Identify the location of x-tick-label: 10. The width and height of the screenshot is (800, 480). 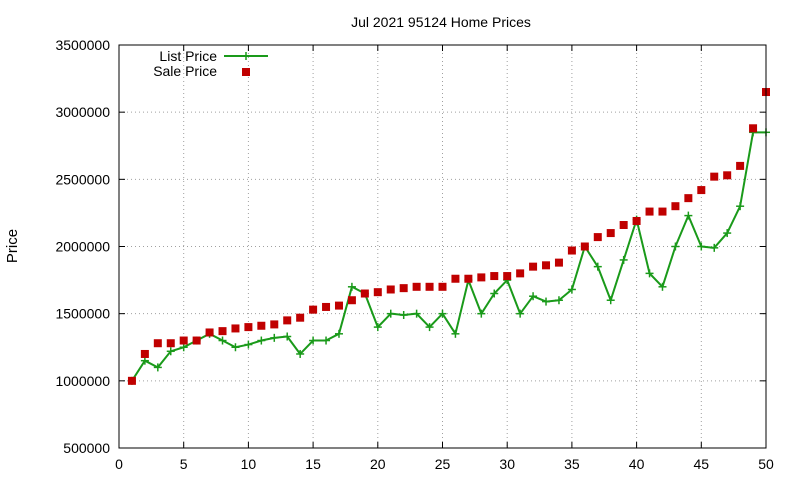
(249, 464).